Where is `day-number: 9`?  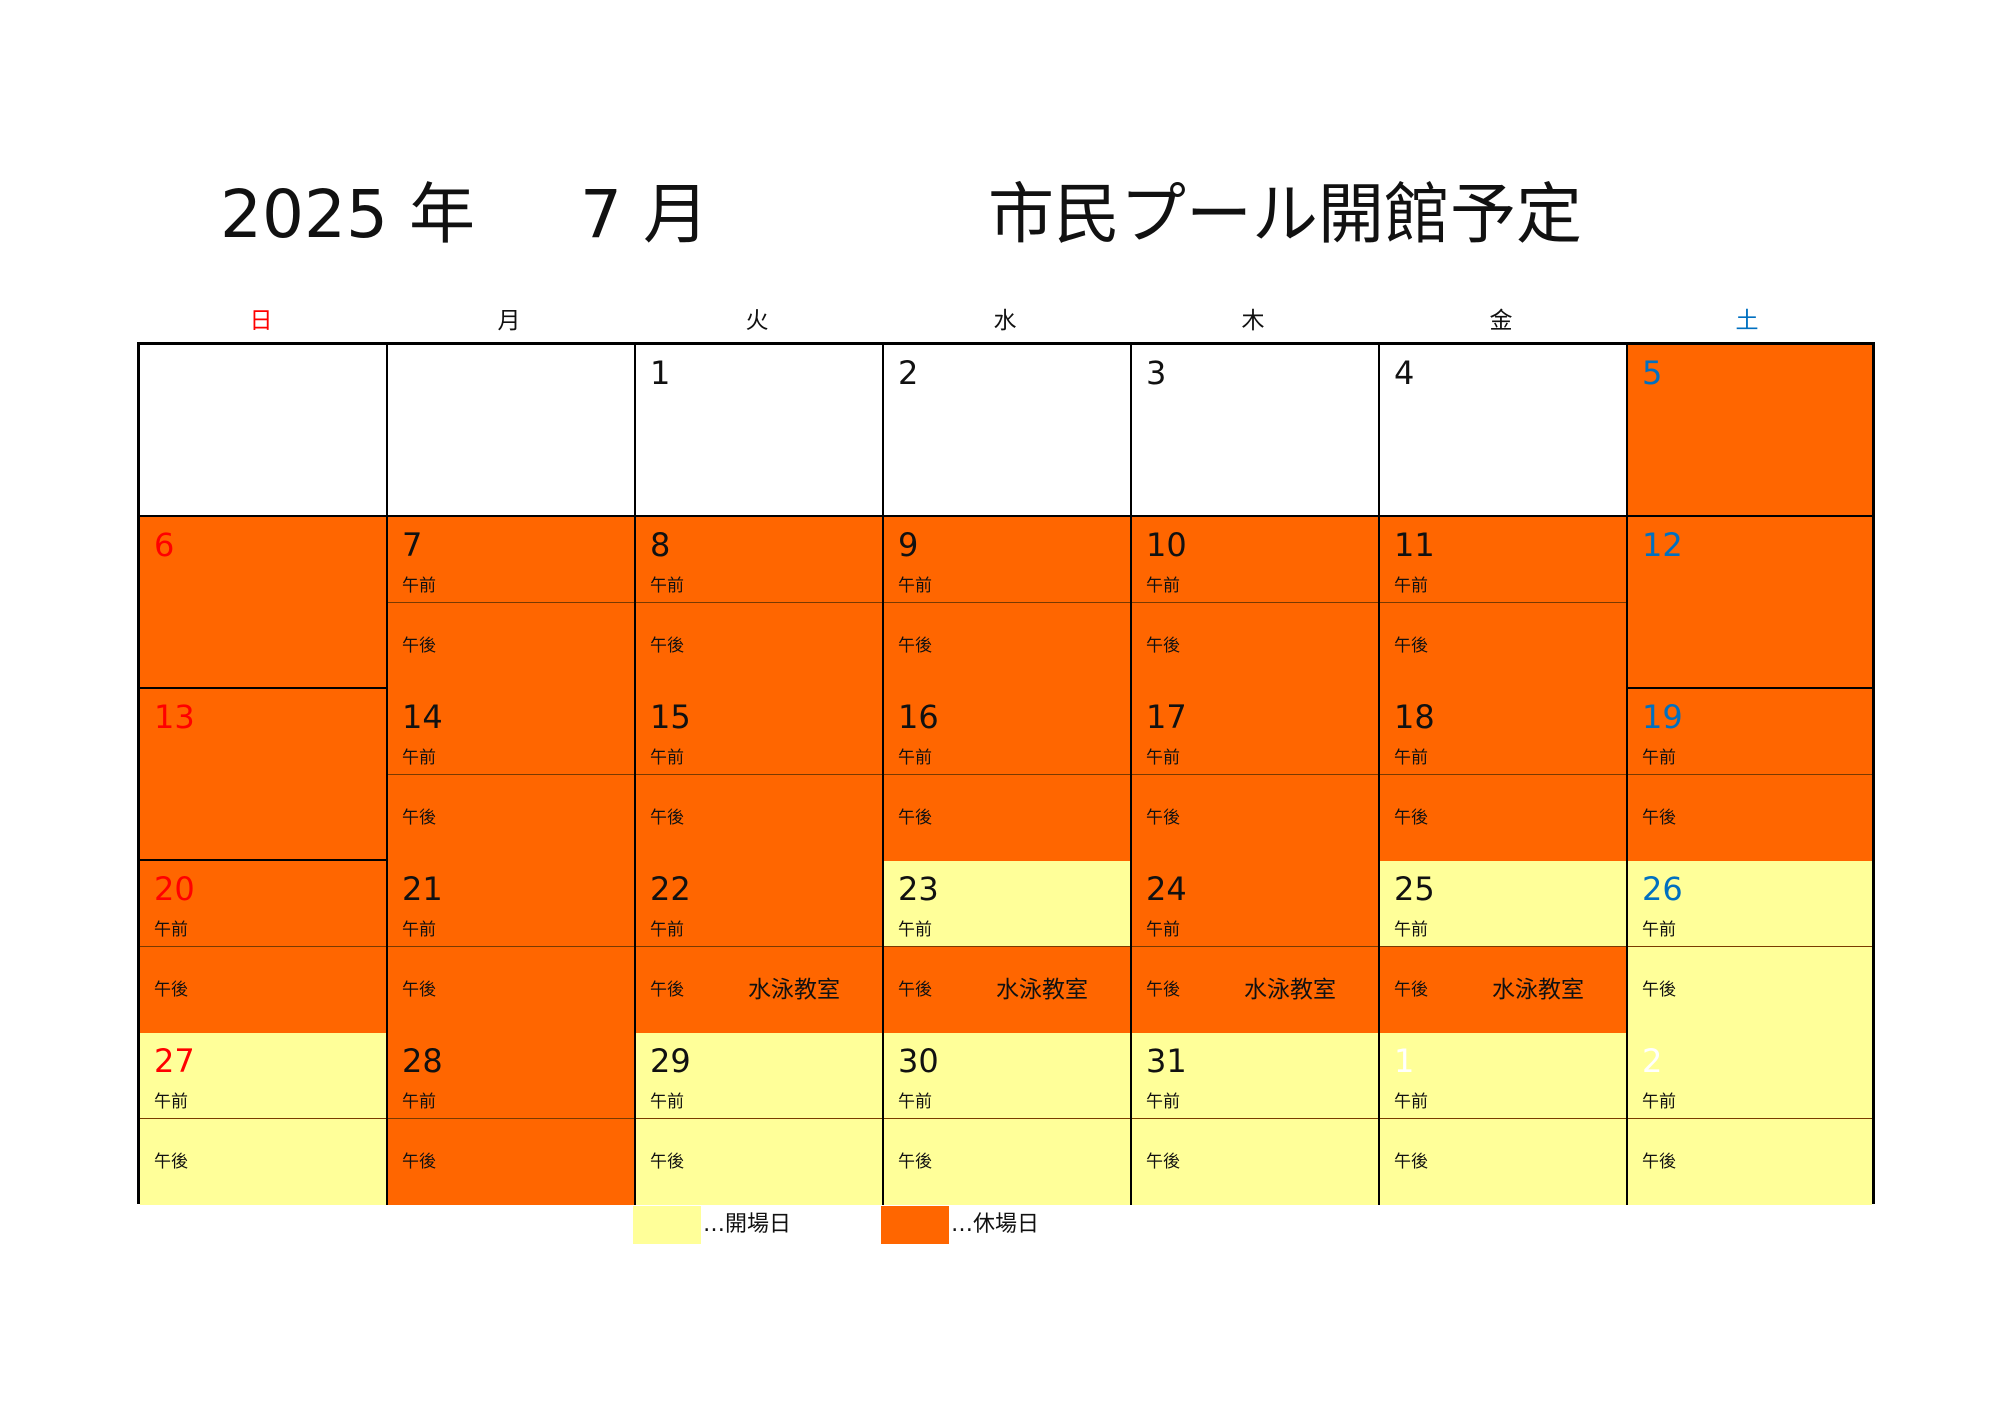 day-number: 9 is located at coordinates (908, 545).